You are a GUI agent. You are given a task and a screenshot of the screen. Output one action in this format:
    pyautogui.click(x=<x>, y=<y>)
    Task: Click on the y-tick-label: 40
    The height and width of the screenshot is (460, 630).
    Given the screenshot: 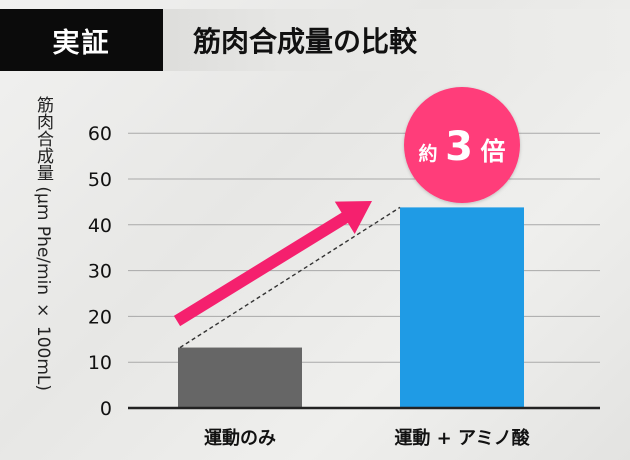 What is the action you would take?
    pyautogui.click(x=100, y=226)
    